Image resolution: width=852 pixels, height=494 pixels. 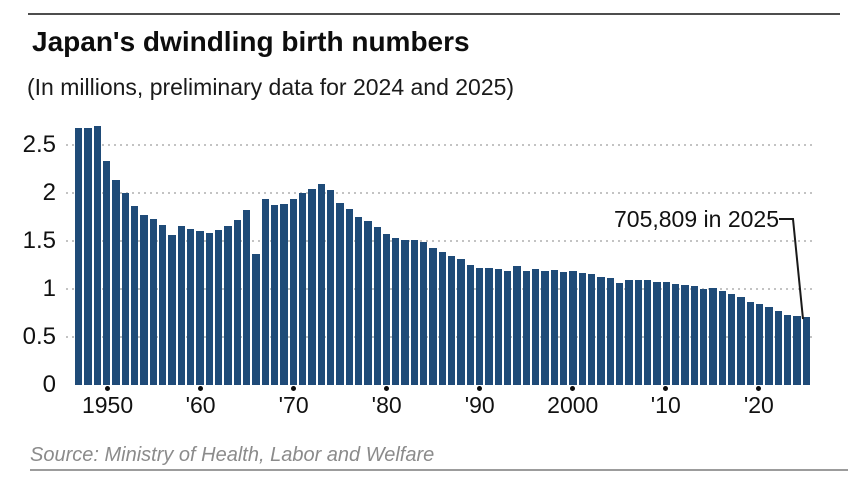 What do you see at coordinates (190, 306) in the screenshot?
I see `bar-1959` at bounding box center [190, 306].